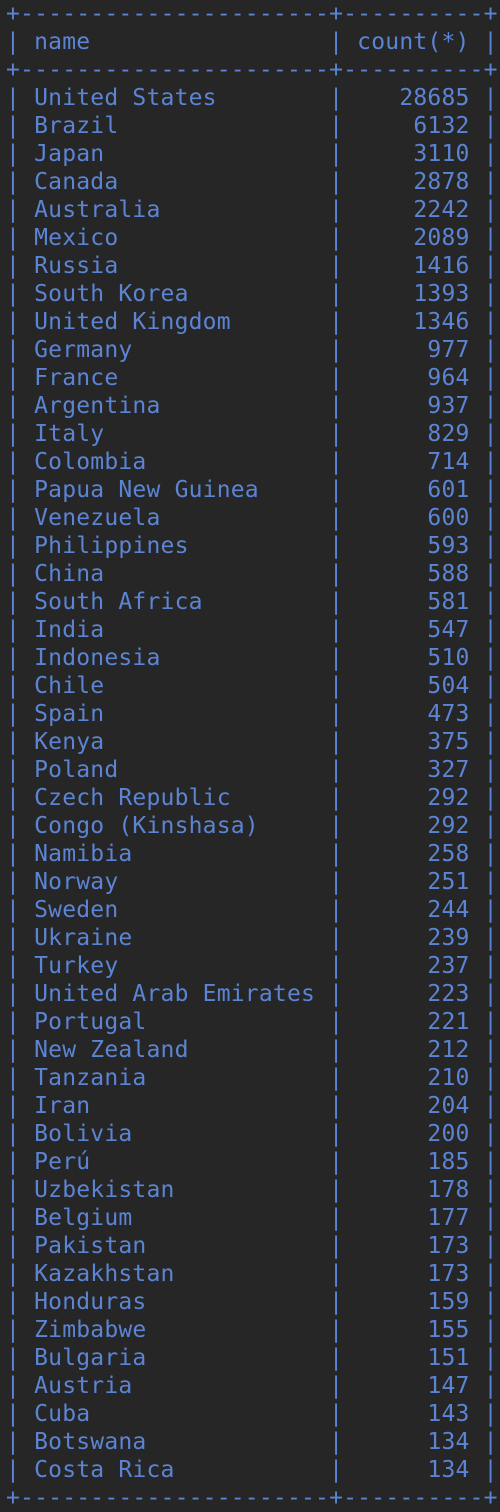 The width and height of the screenshot is (500, 1512). Describe the element at coordinates (252, 1274) in the screenshot. I see `table-row: | Kazakhstan | 173 |` at that location.